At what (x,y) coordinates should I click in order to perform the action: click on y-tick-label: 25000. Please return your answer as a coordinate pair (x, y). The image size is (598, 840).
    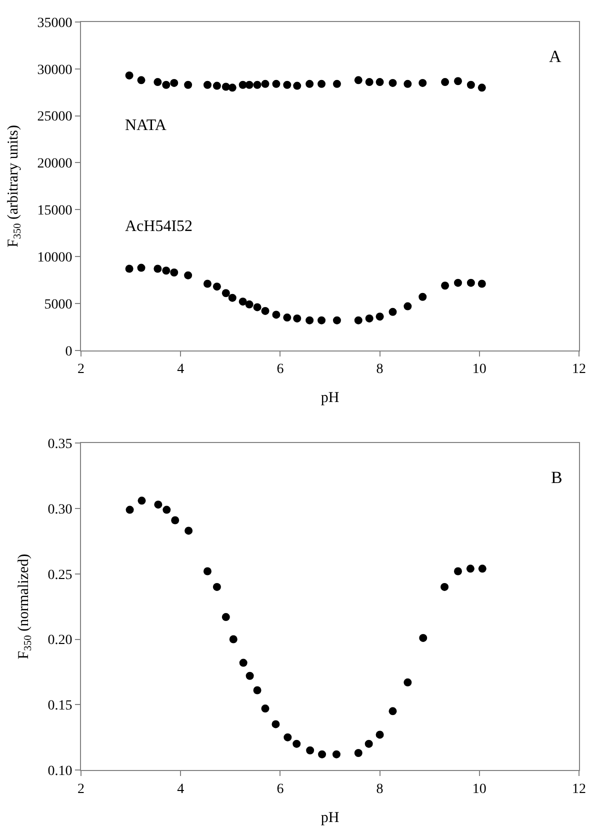
    Looking at the image, I should click on (54, 117).